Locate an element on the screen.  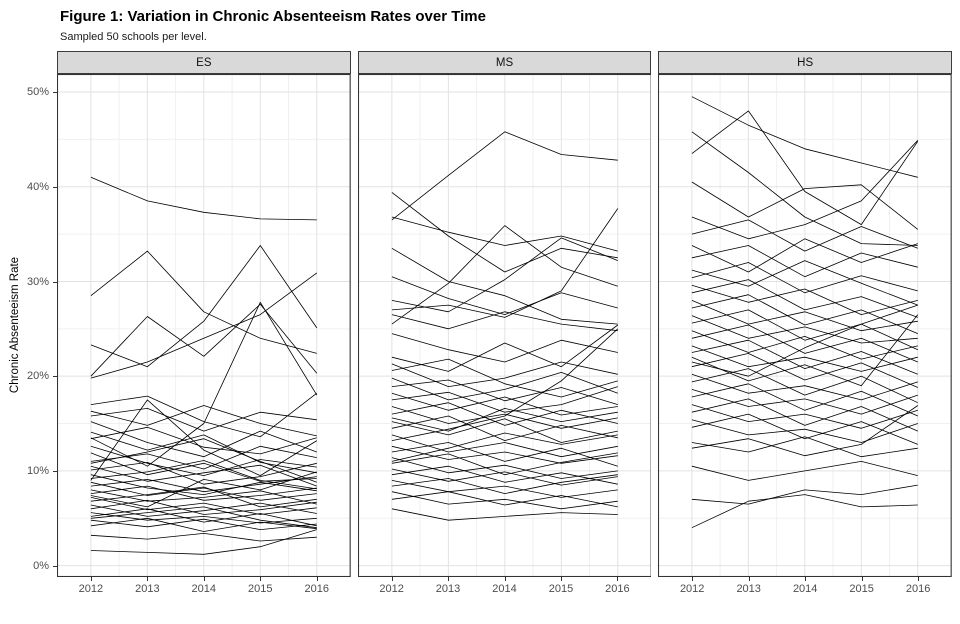
y-tick-label: 30% is located at coordinates (37, 281).